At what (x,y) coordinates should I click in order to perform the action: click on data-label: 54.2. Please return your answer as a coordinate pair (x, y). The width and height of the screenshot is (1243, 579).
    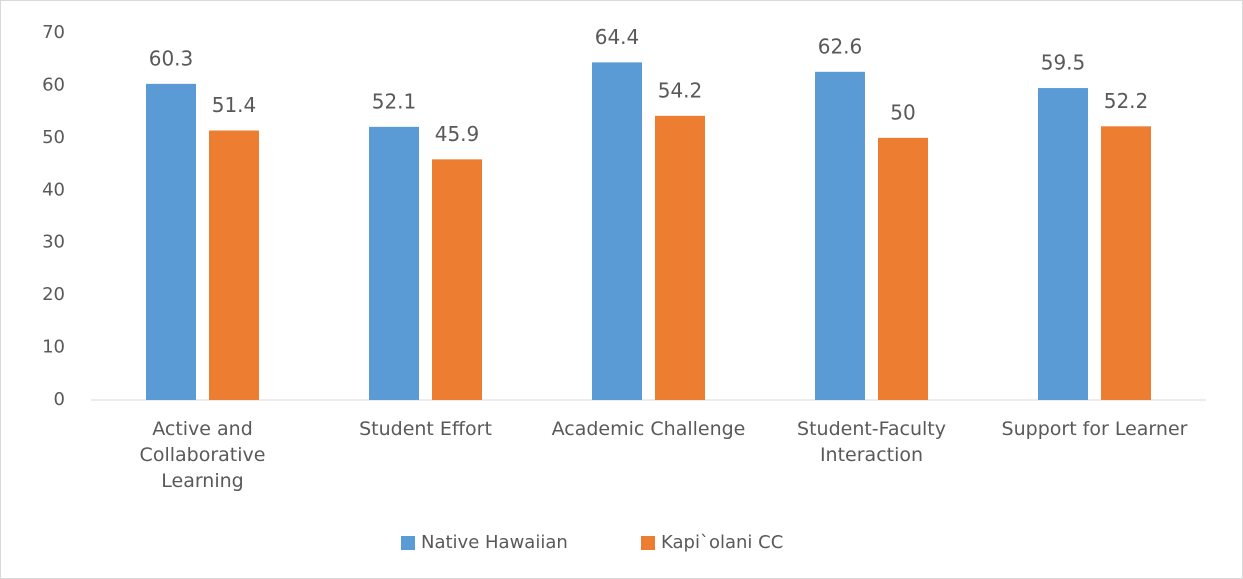
    Looking at the image, I should click on (680, 90).